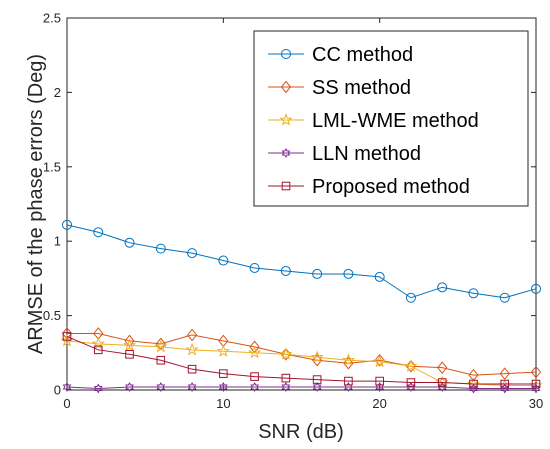 The height and width of the screenshot is (449, 550). I want to click on legend-entry: SS method, so click(339, 88).